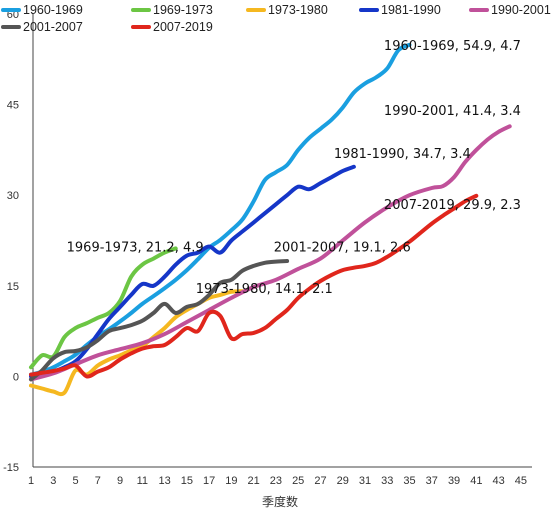 This screenshot has height=512, width=560. Describe the element at coordinates (452, 46) in the screenshot. I see `data-annotation: 1960-1969, 54.9, 4.7` at that location.